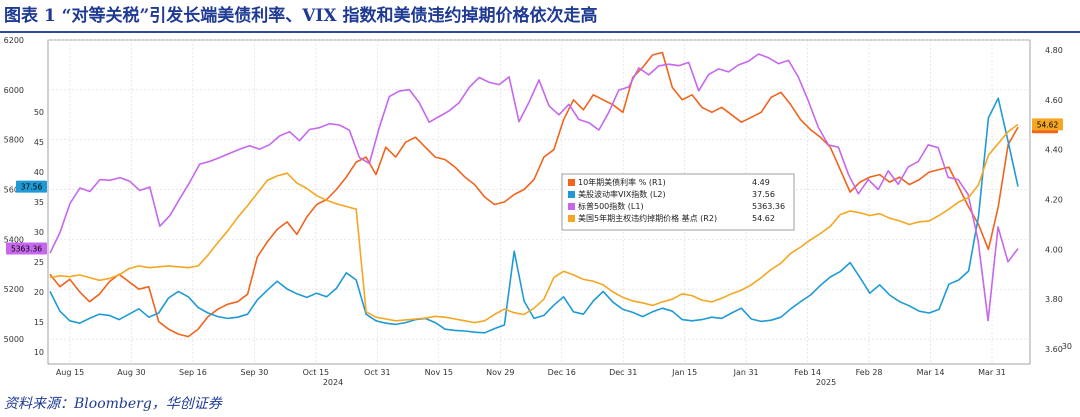  What do you see at coordinates (763, 194) in the screenshot?
I see `legend-value-1: 37.56` at bounding box center [763, 194].